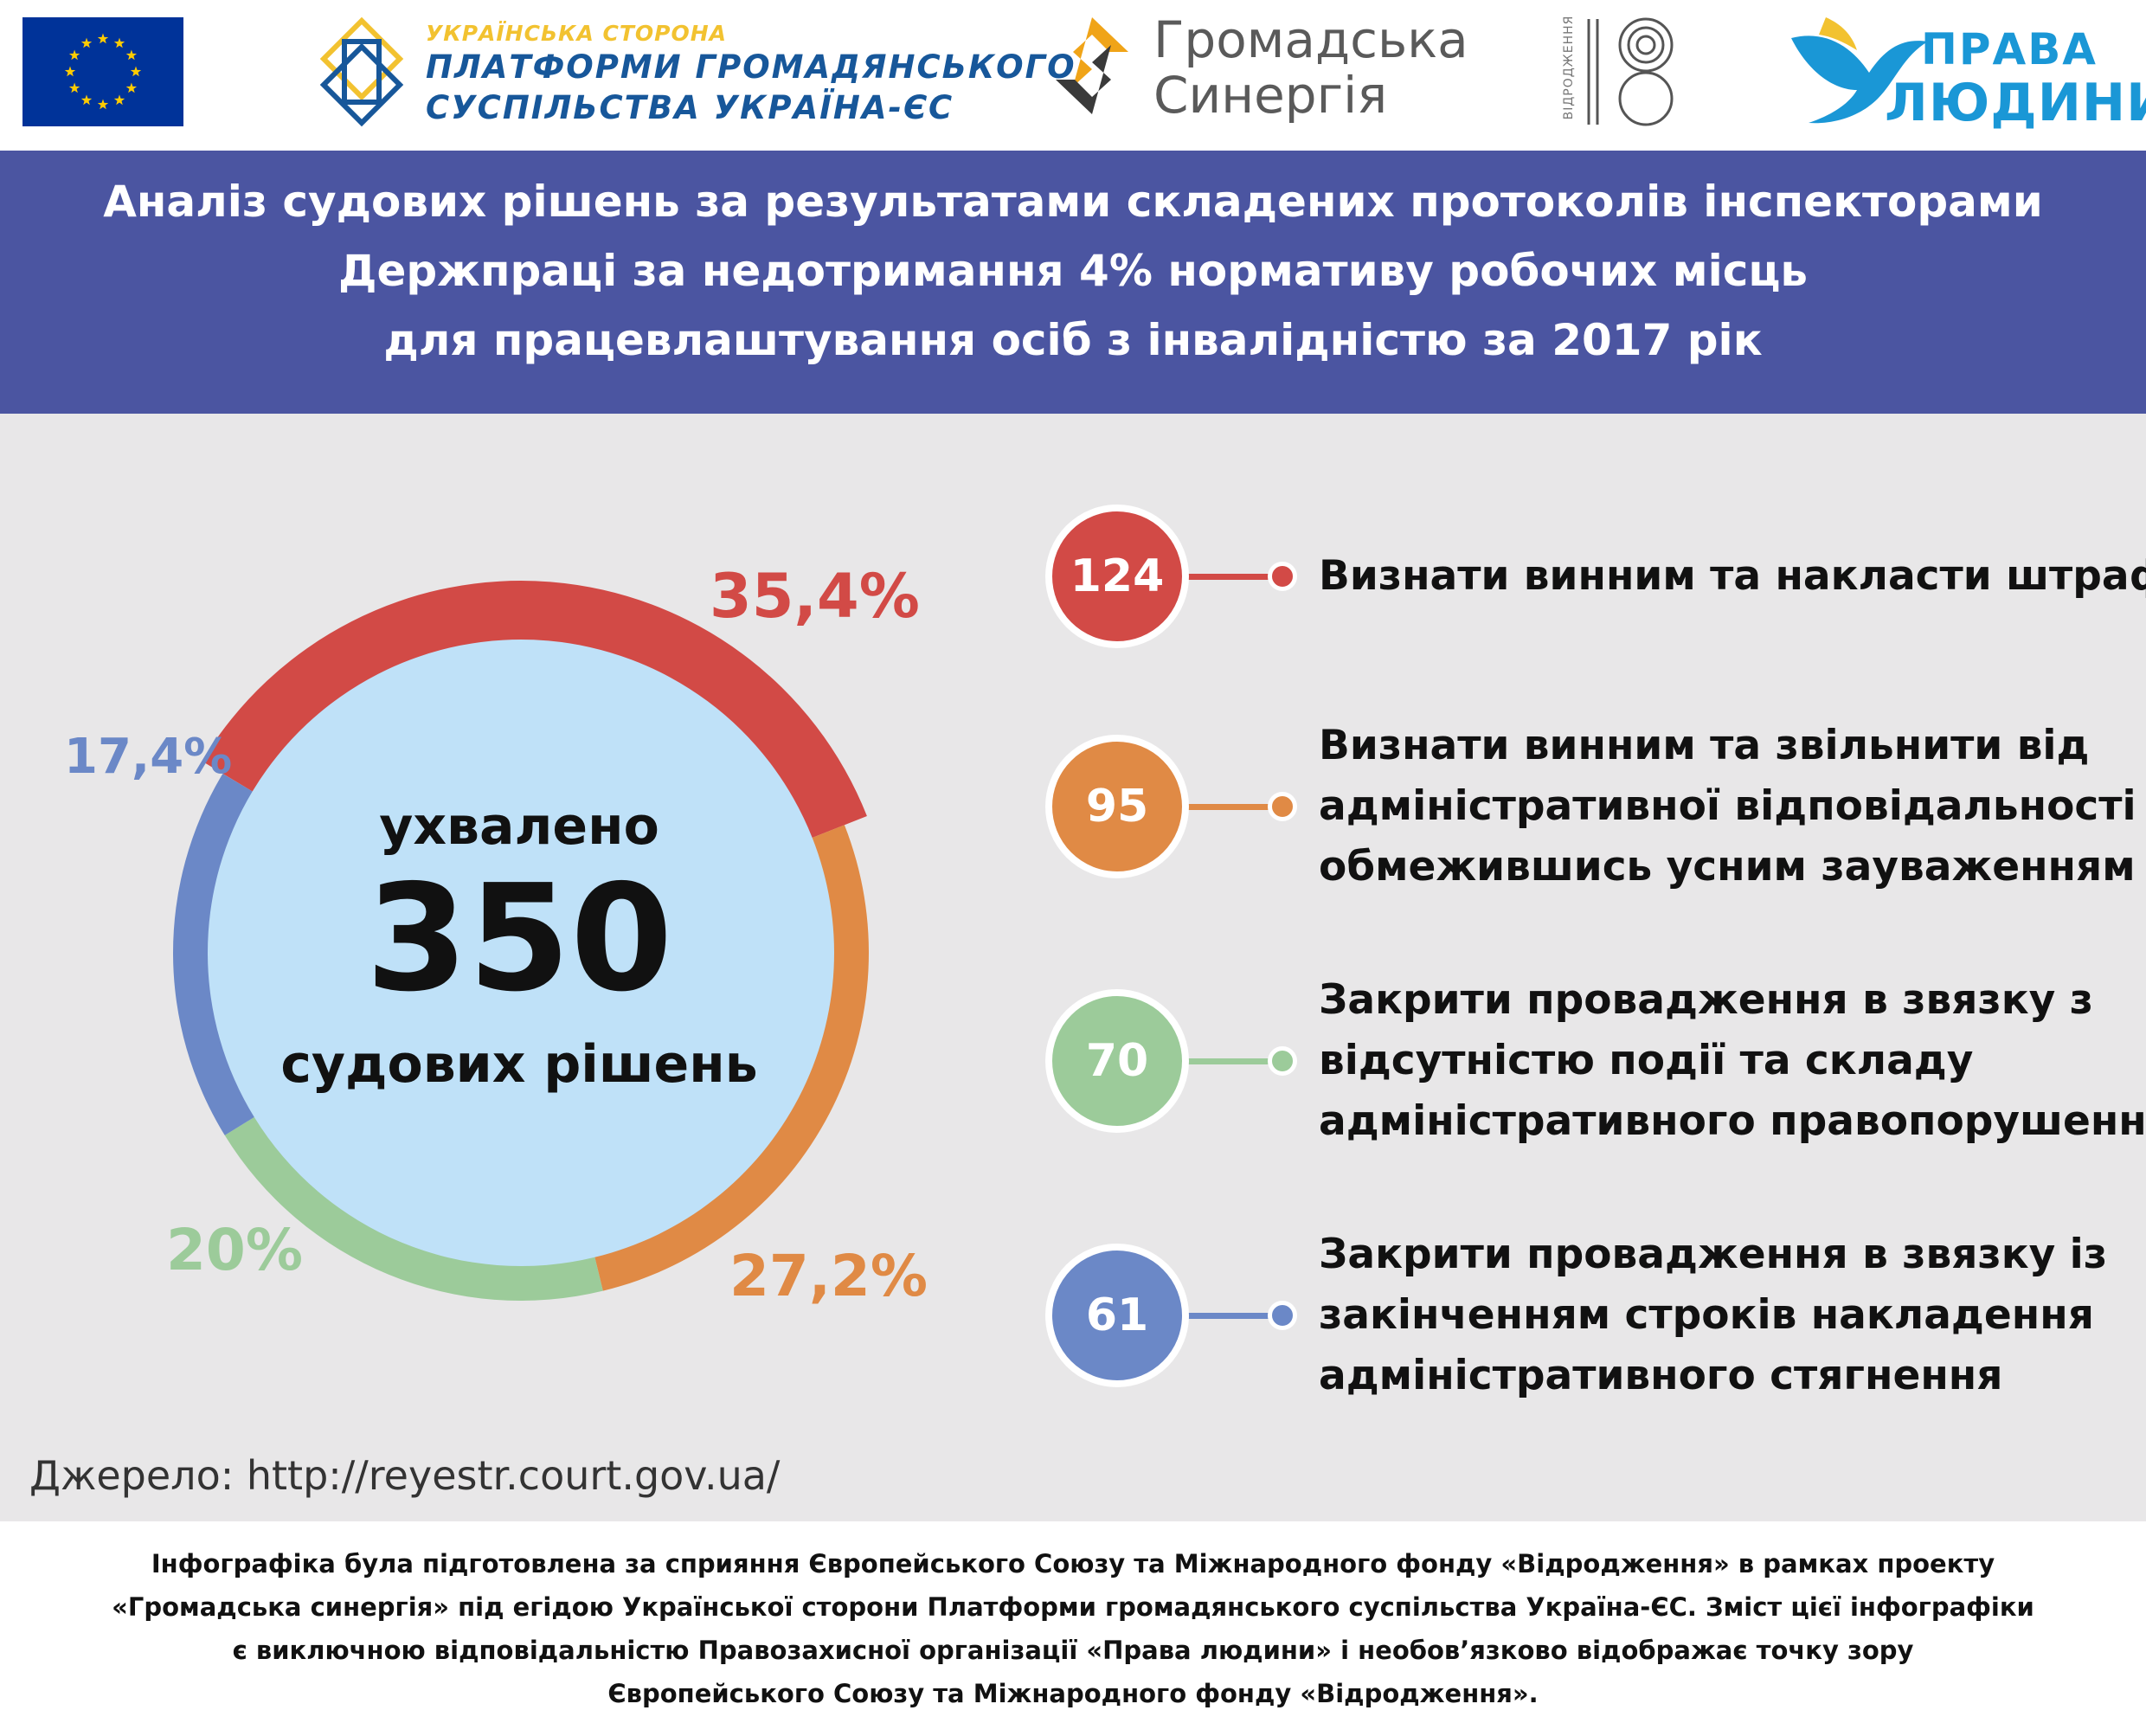  Describe the element at coordinates (828, 1276) in the screenshot. I see `percent-label-2: 27,2%` at that location.